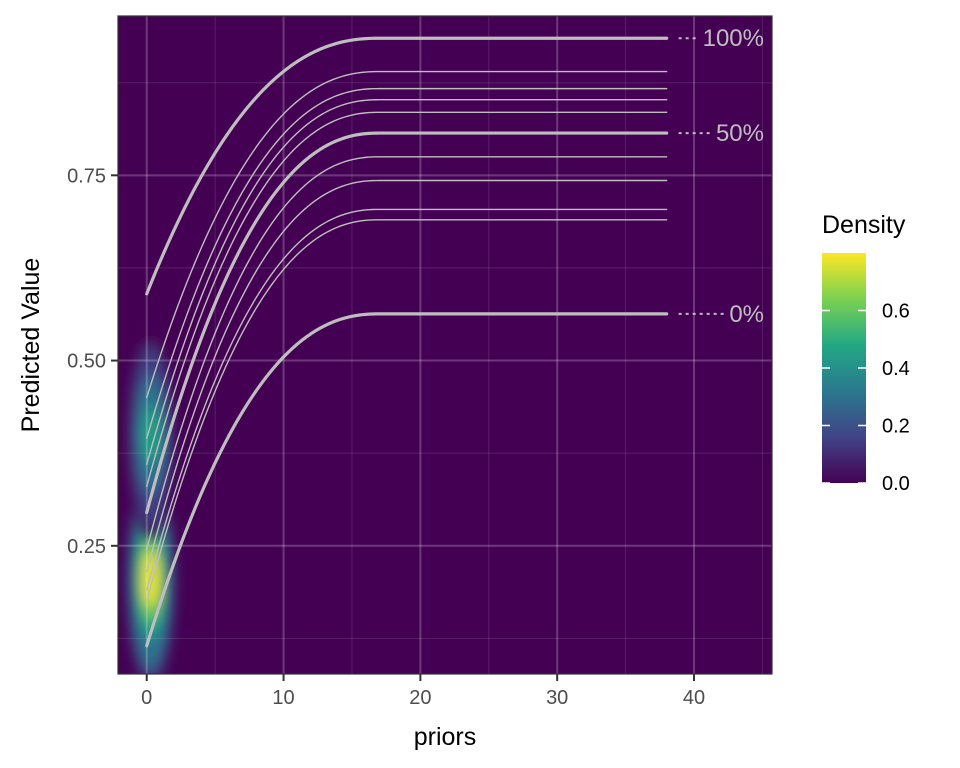 The width and height of the screenshot is (960, 768). Describe the element at coordinates (86, 362) in the screenshot. I see `y-tick-label: 0.50` at that location.